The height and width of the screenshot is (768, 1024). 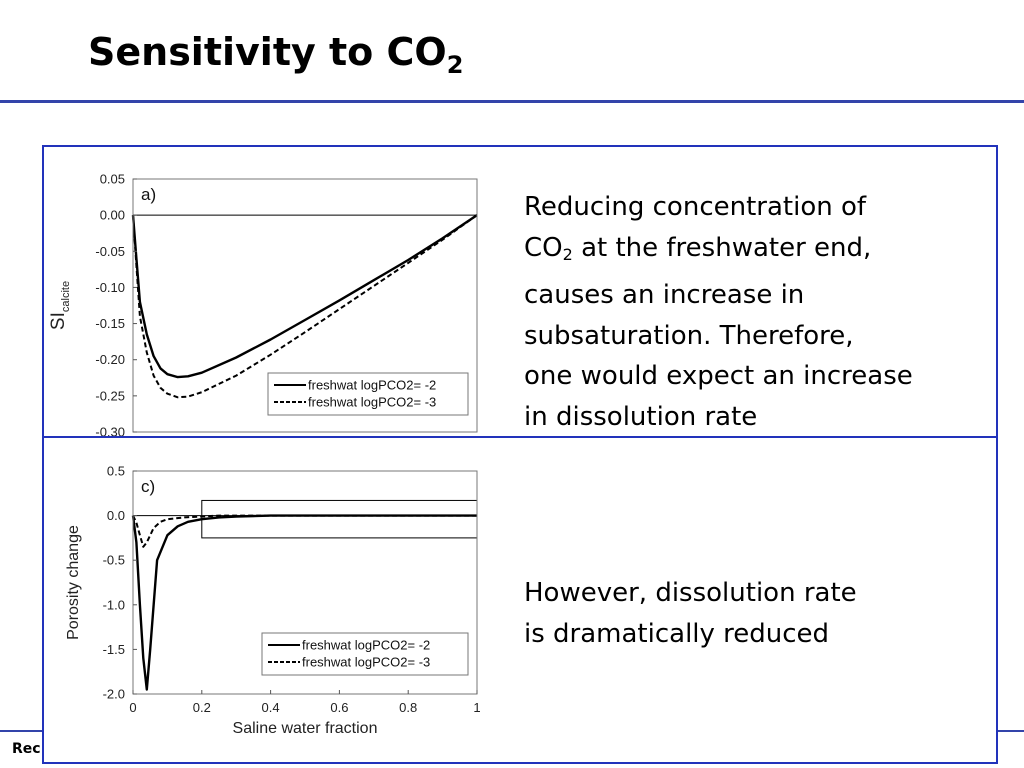 I want to click on y-tick-label: 0.05, so click(x=112, y=179).